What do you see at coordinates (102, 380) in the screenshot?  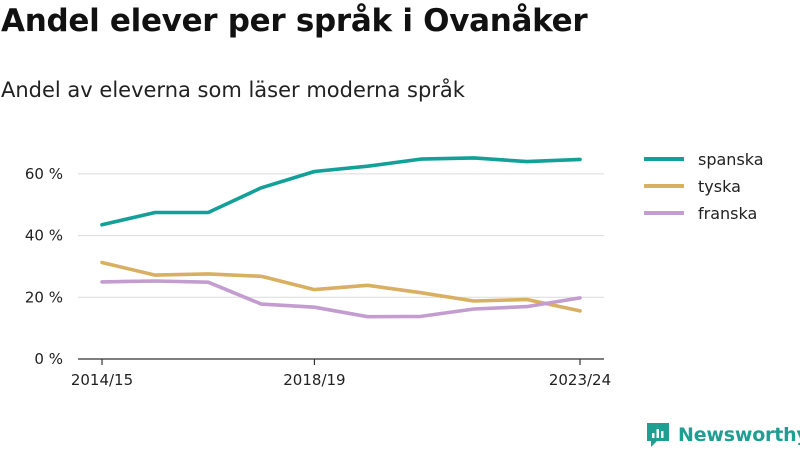 I see `x-tick-label: 2014/15` at bounding box center [102, 380].